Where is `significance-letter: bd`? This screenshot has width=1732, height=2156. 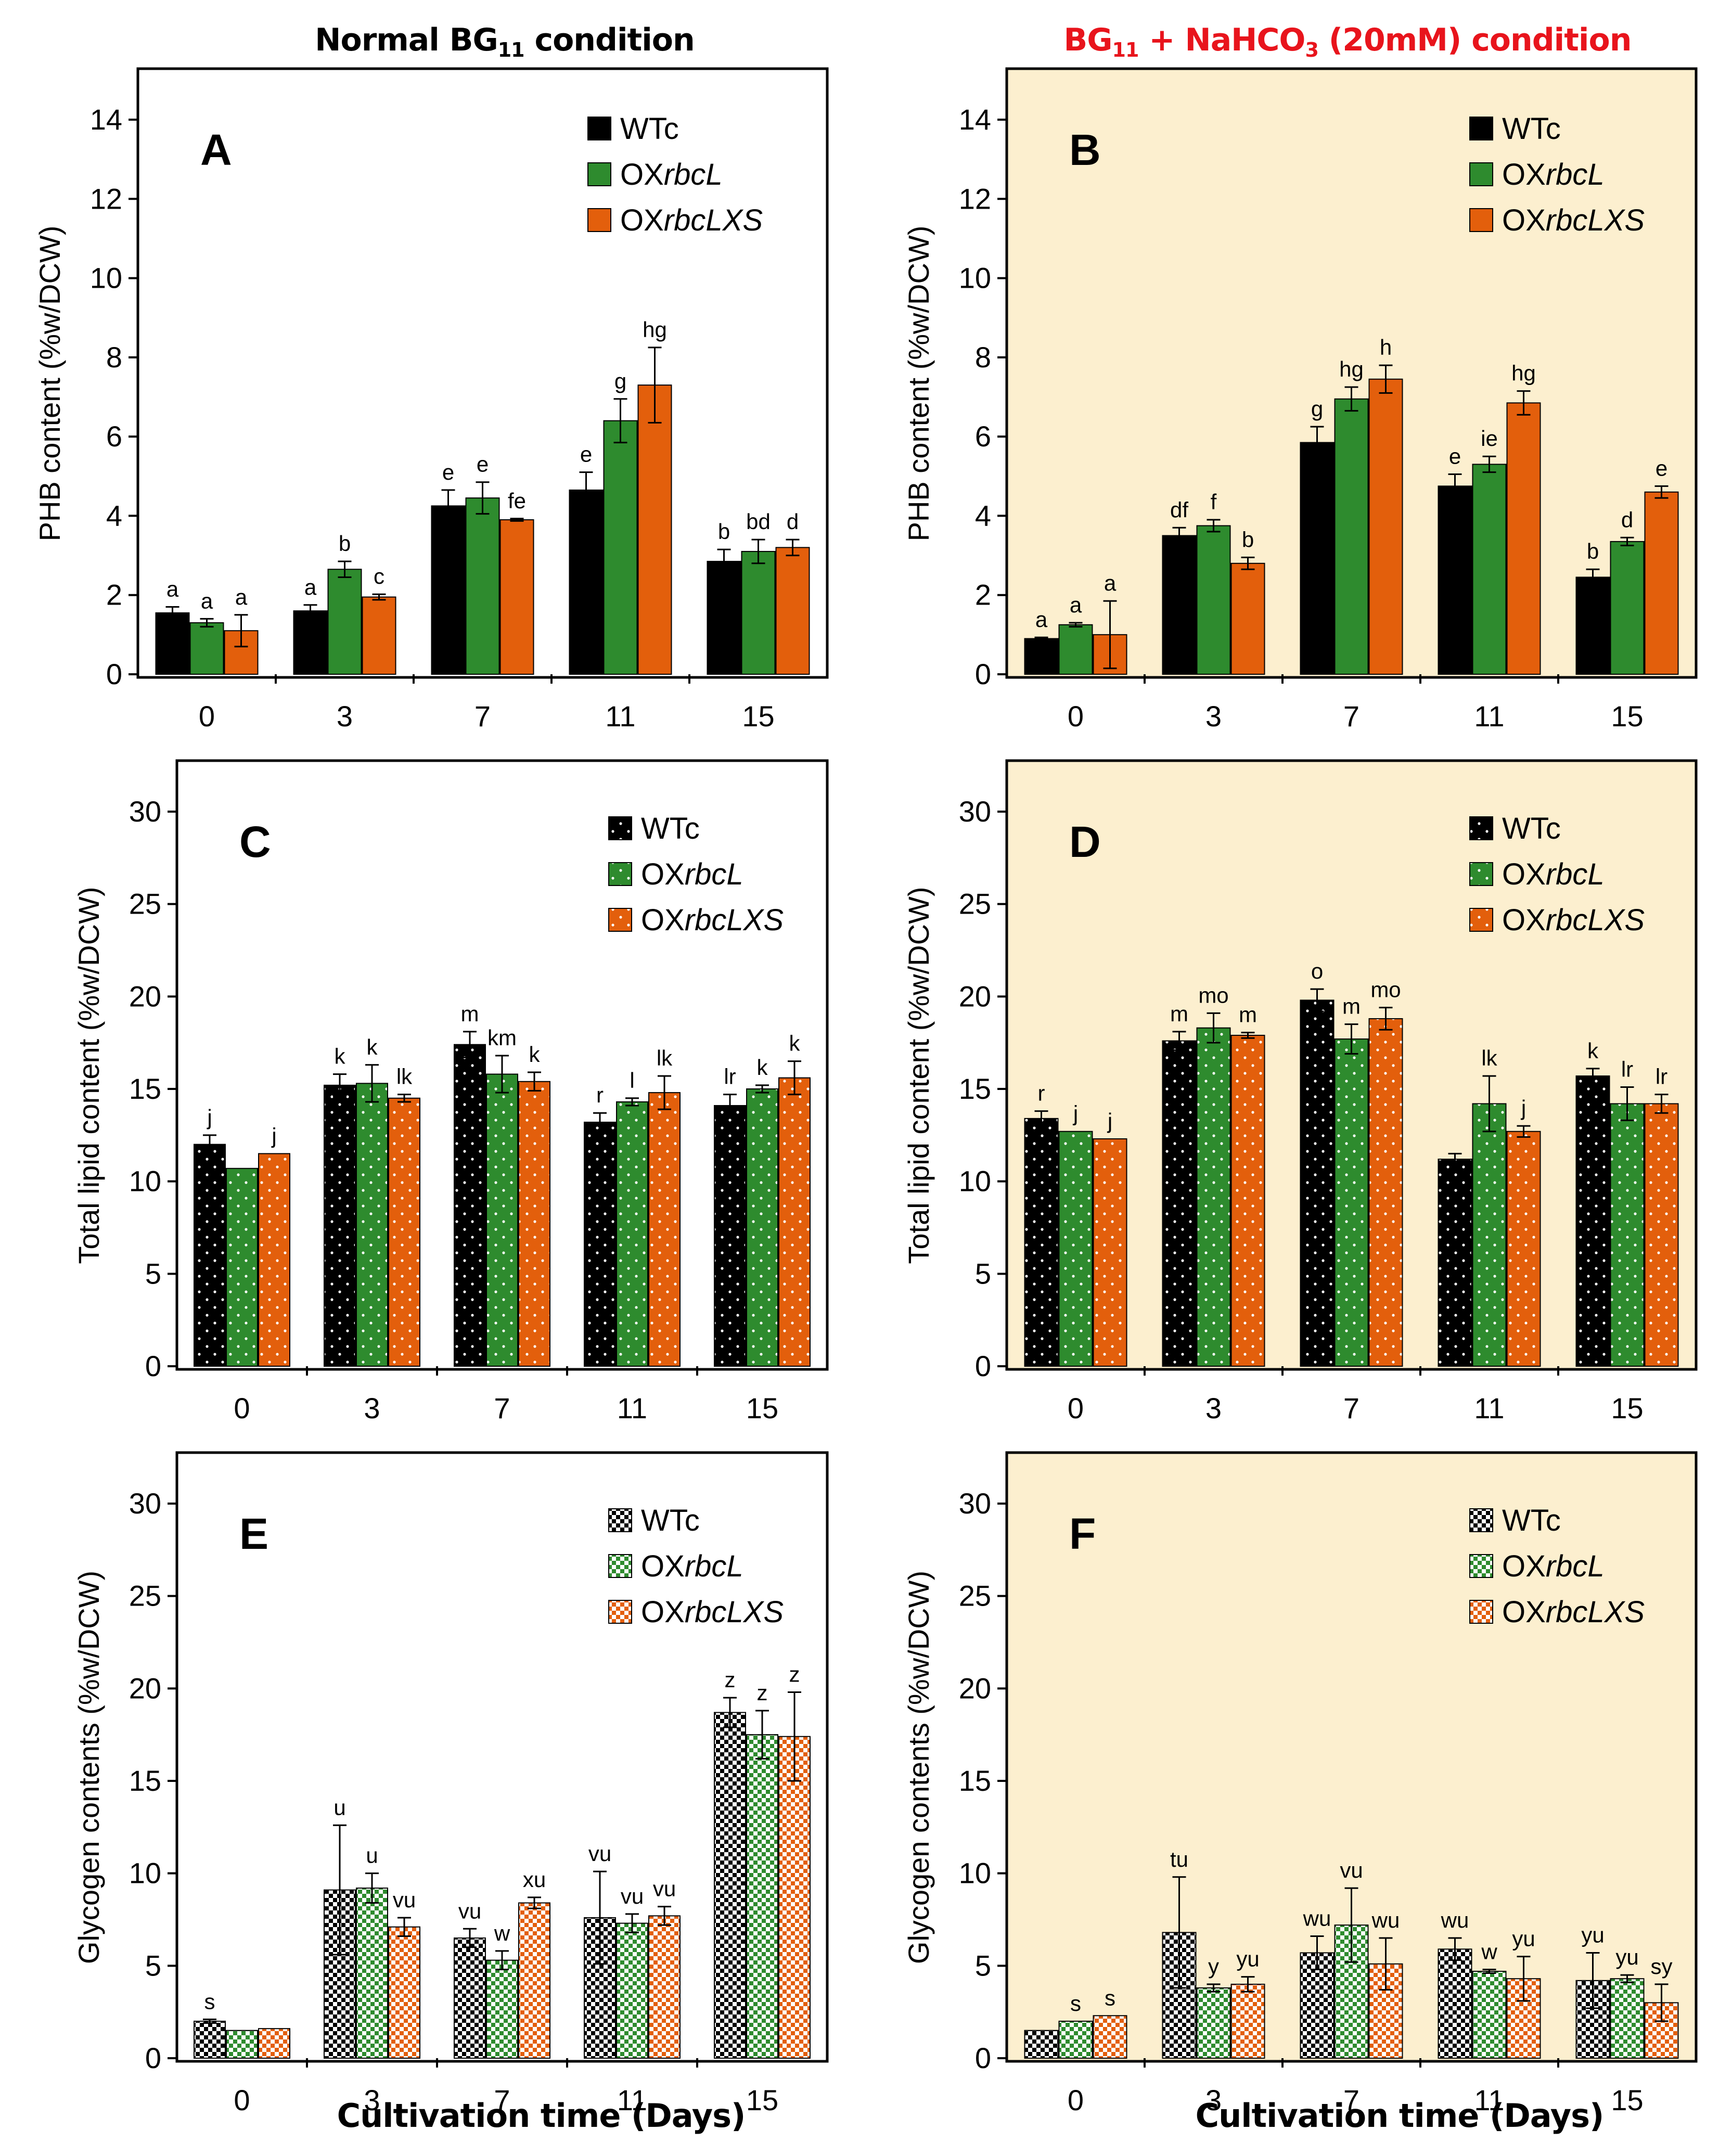
significance-letter: bd is located at coordinates (759, 521).